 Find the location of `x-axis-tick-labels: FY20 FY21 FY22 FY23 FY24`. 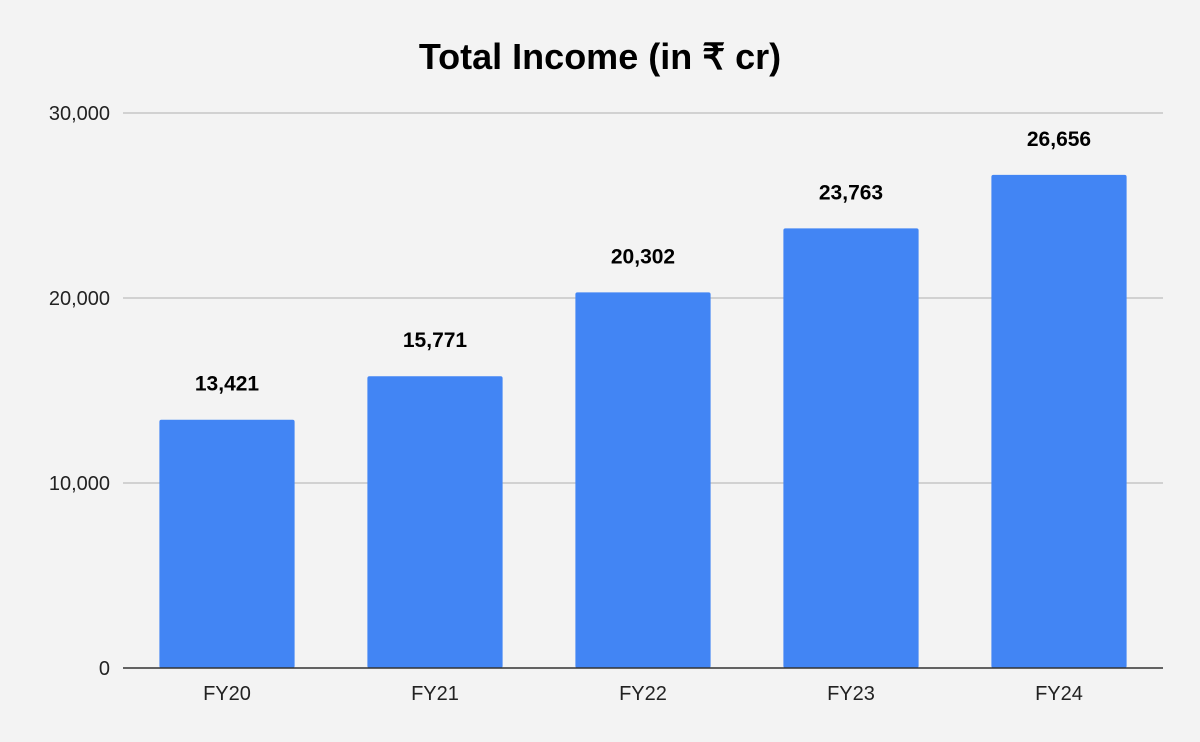

x-axis-tick-labels: FY20 FY21 FY22 FY23 FY24 is located at coordinates (643, 694).